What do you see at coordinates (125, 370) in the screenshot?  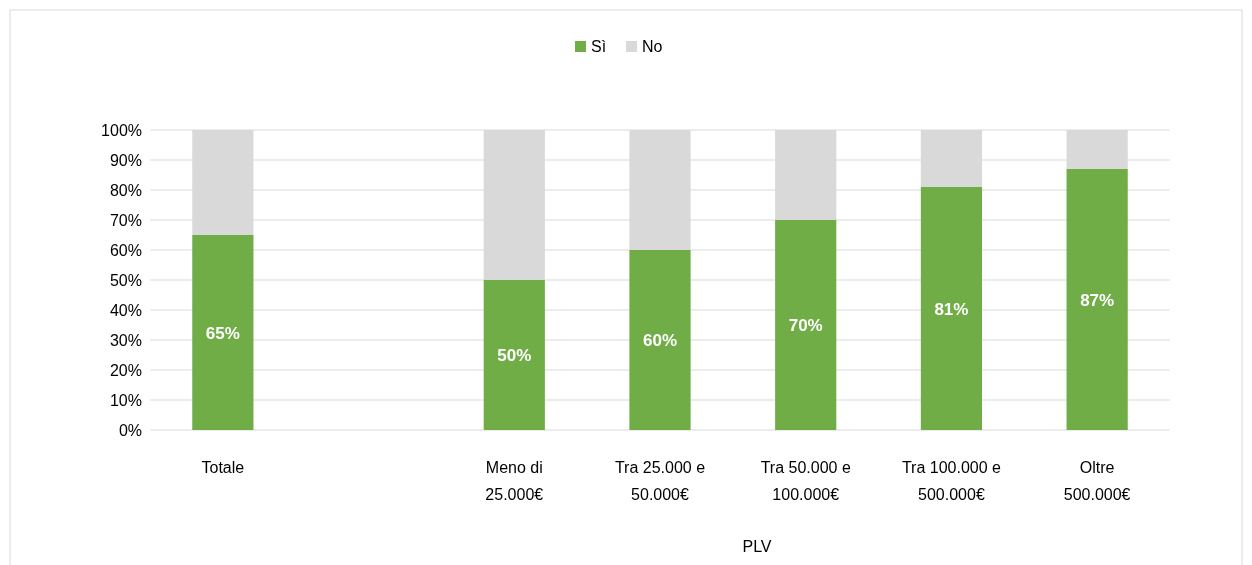 I see `y-tick-label: 20%` at bounding box center [125, 370].